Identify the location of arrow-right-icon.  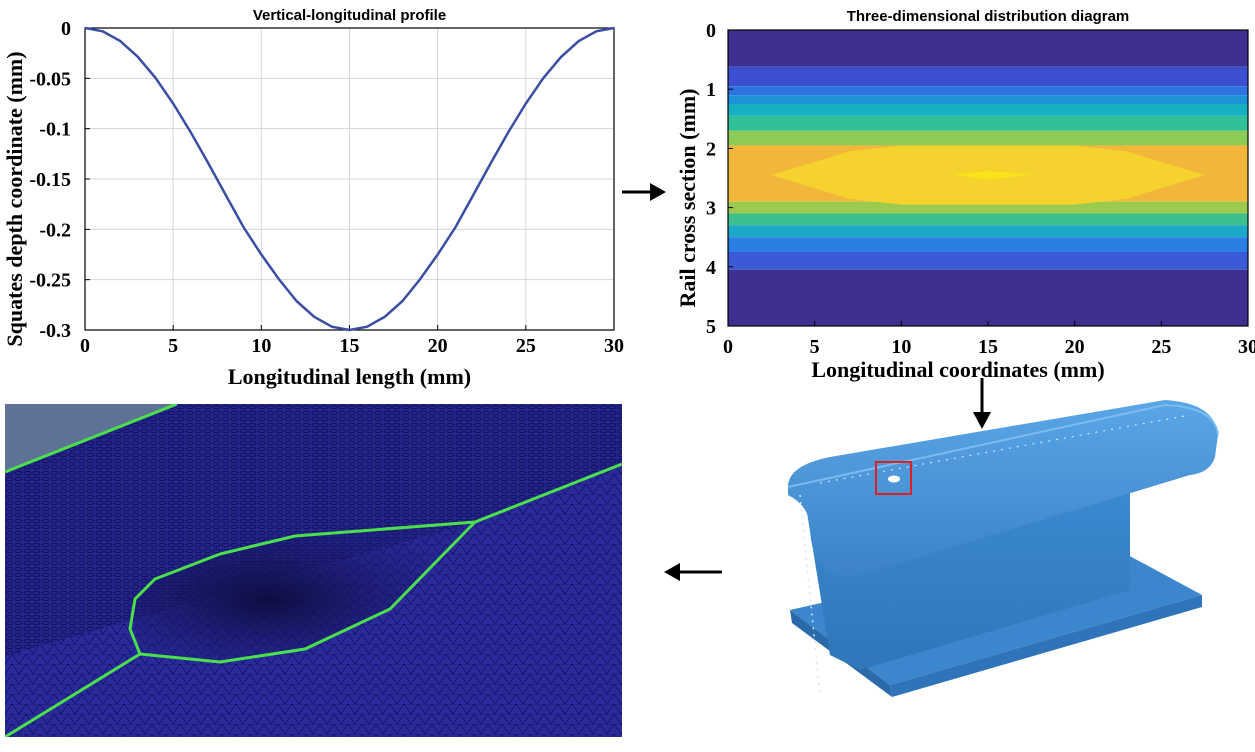
(644, 192).